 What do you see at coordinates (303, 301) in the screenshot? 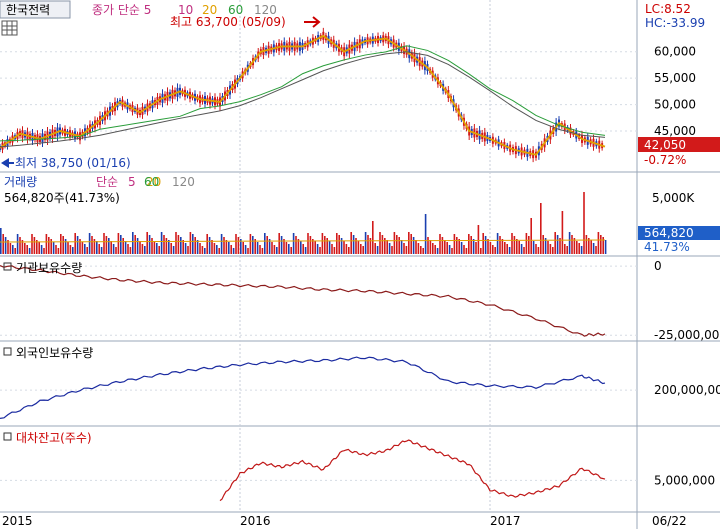
I see `inst-holdings-line` at bounding box center [303, 301].